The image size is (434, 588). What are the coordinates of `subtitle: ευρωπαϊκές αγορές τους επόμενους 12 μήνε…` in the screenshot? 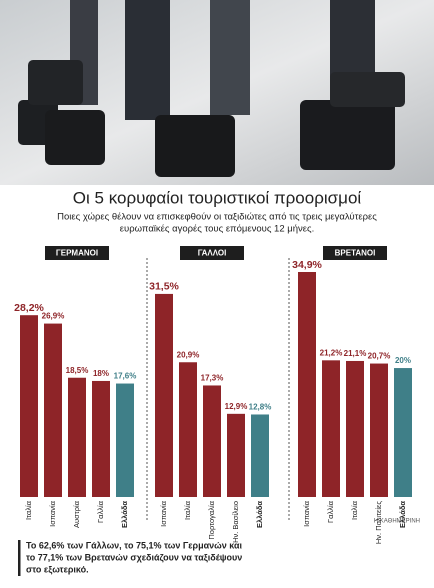 It's located at (217, 229).